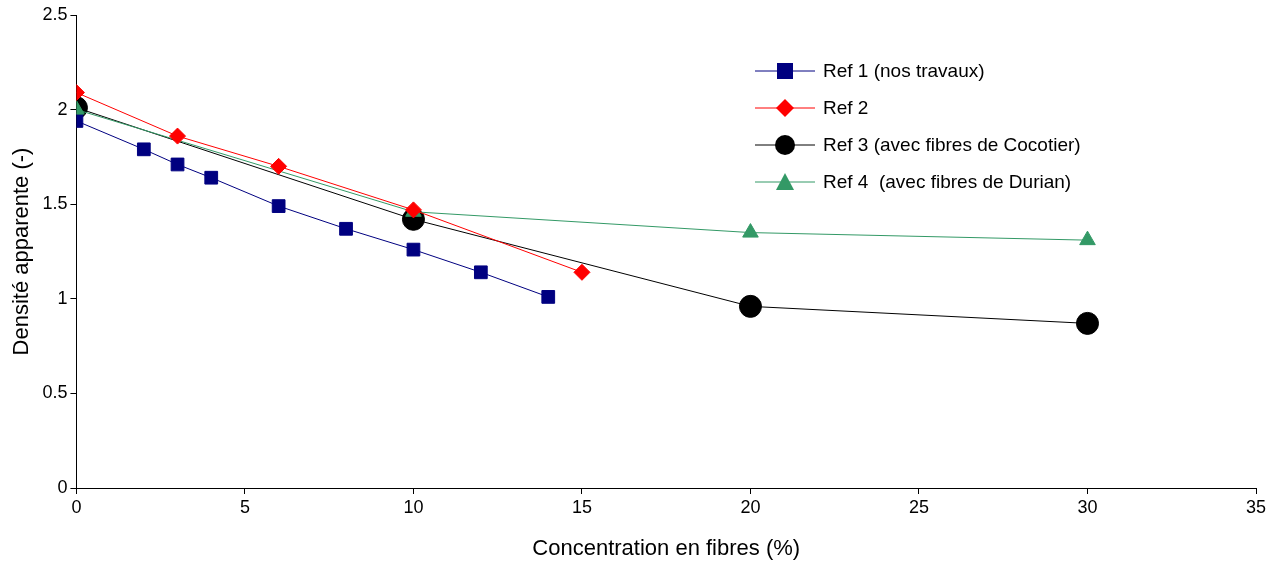 The width and height of the screenshot is (1284, 566). What do you see at coordinates (1087, 506) in the screenshot?
I see `x-tick-label: 30` at bounding box center [1087, 506].